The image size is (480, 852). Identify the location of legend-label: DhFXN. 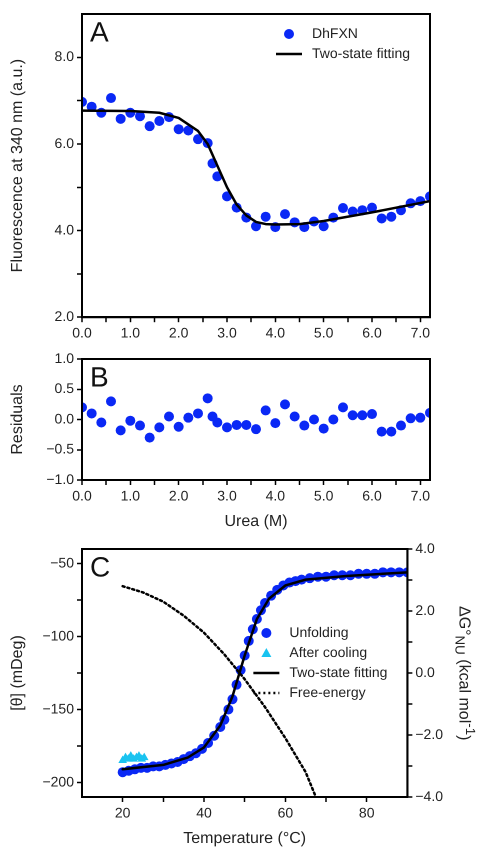
(335, 32).